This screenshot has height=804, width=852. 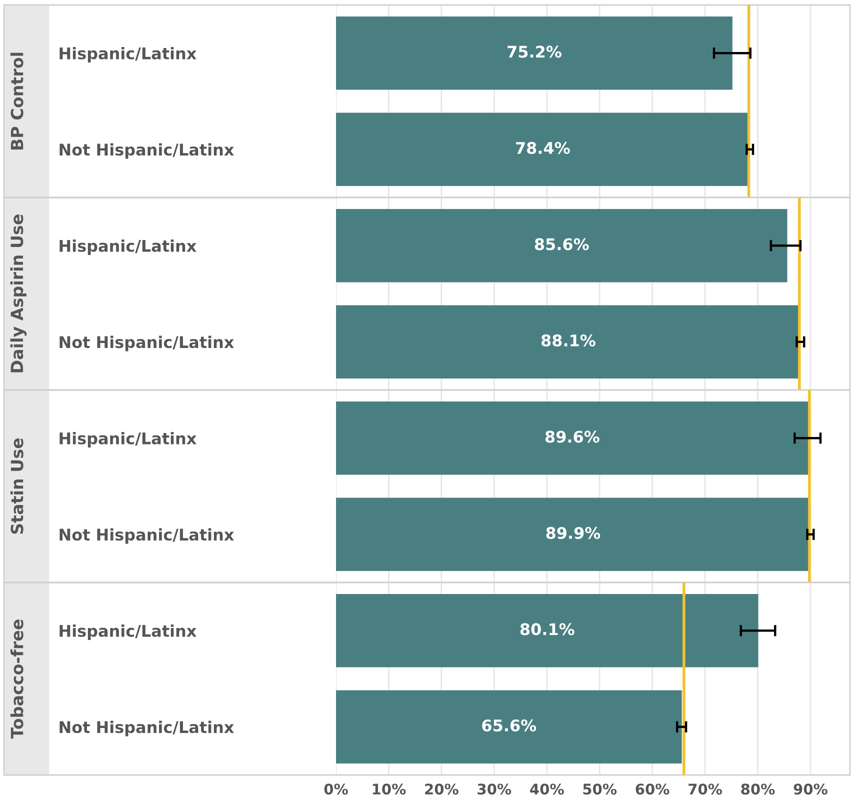 I want to click on y-axis-title: Statin Use, so click(x=17, y=486).